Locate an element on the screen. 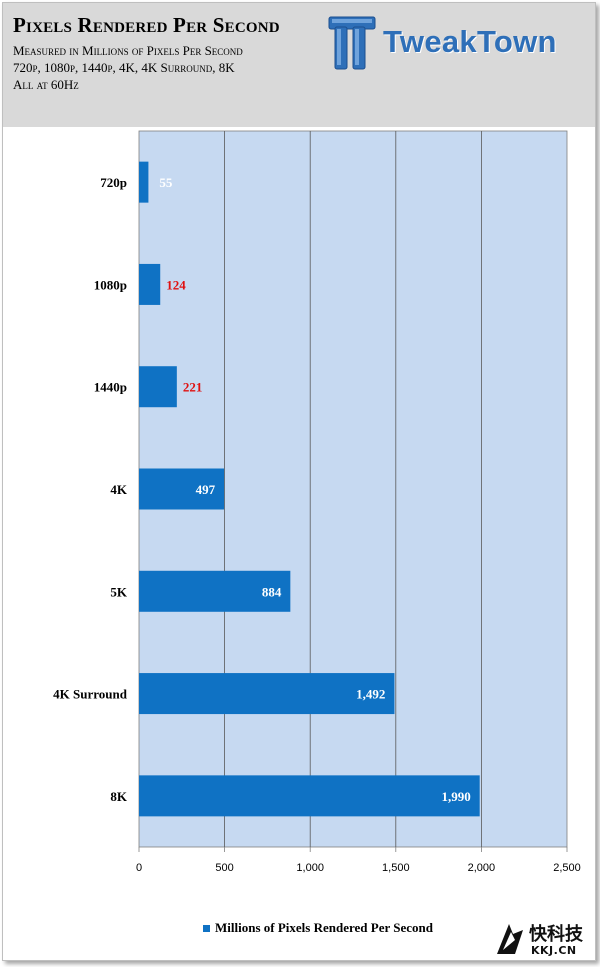  category-label: 1080p is located at coordinates (110, 284).